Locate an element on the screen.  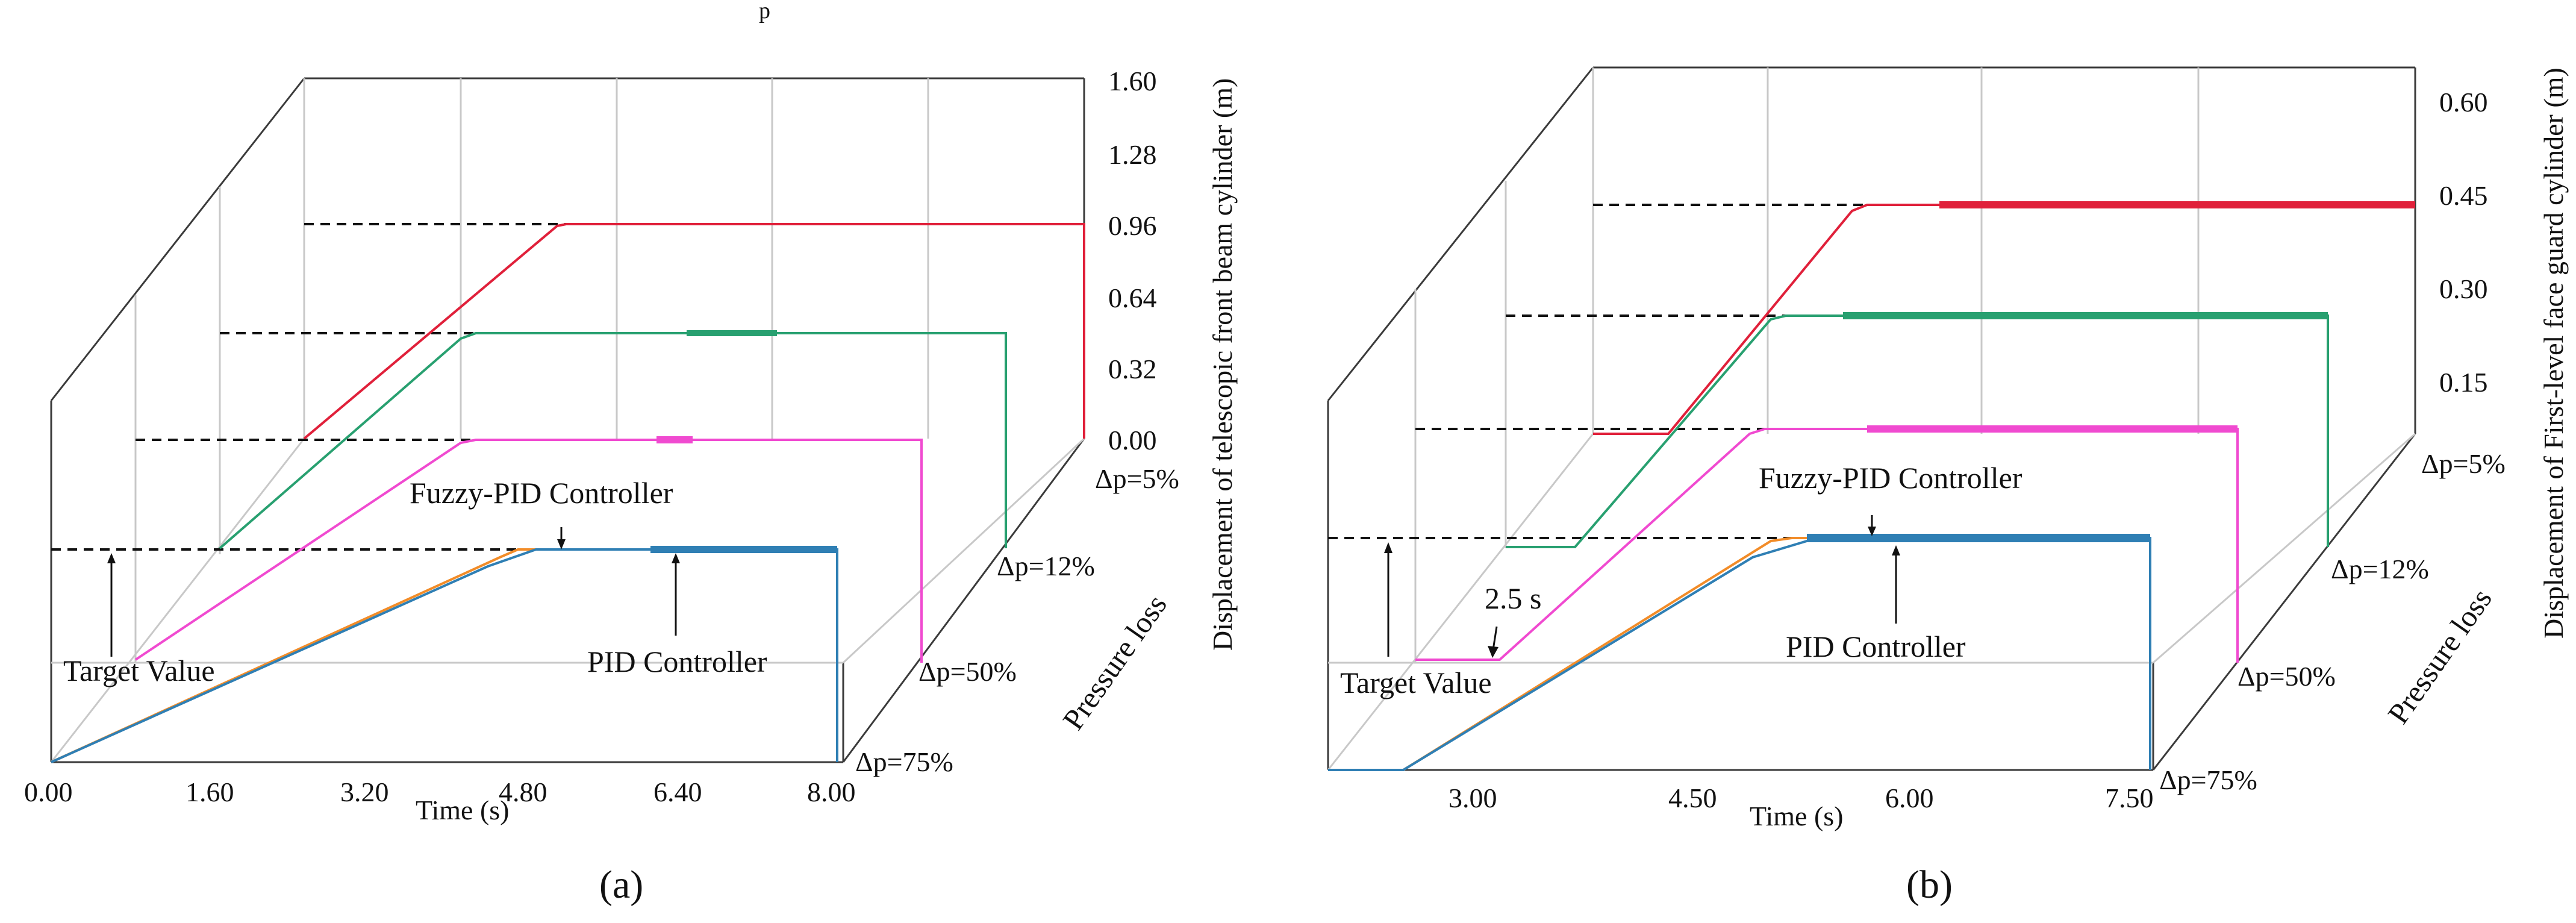
b-layer-label: Δp=50% is located at coordinates (2287, 676).